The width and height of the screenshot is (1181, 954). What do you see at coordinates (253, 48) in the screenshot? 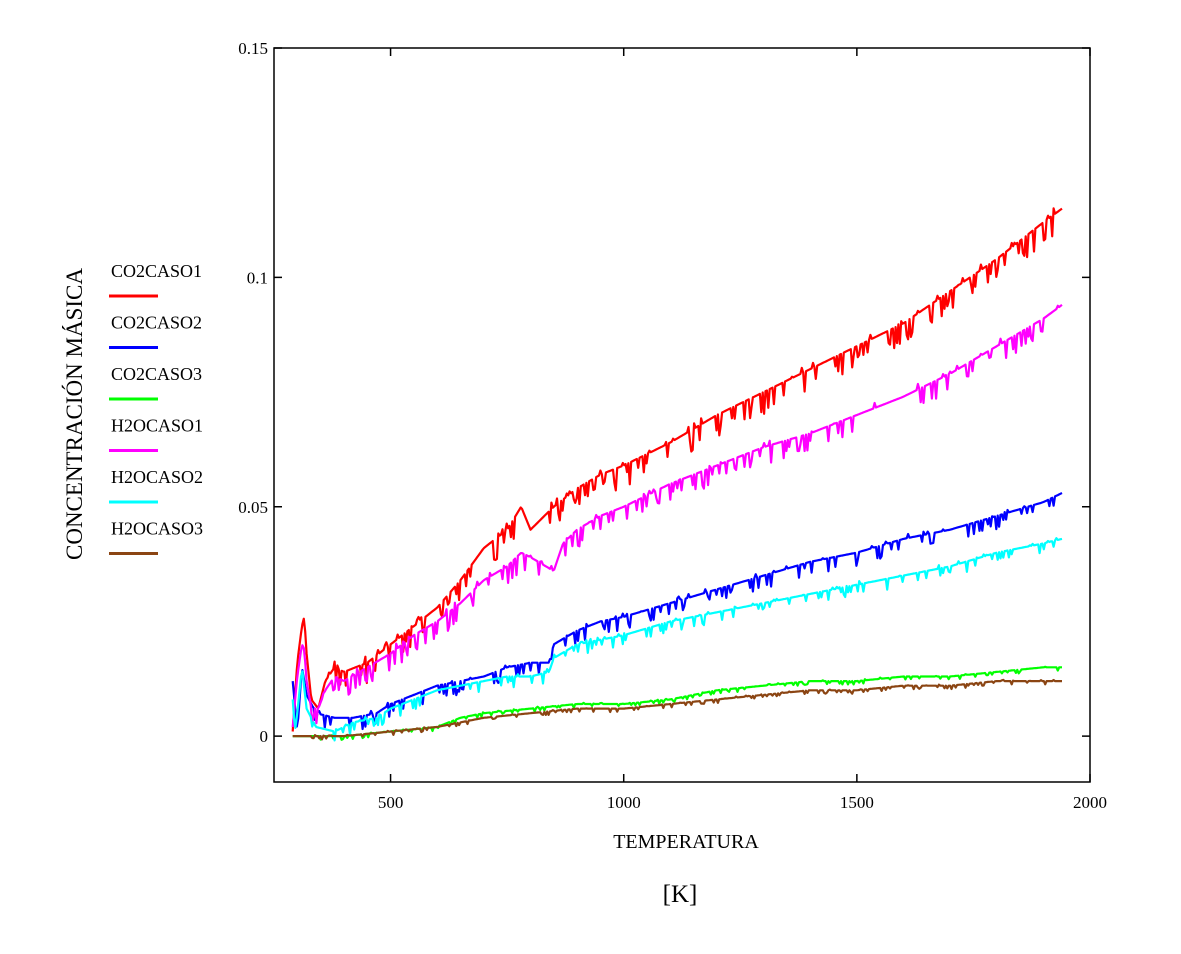
I see `y-tick-label: 0.15` at bounding box center [253, 48].